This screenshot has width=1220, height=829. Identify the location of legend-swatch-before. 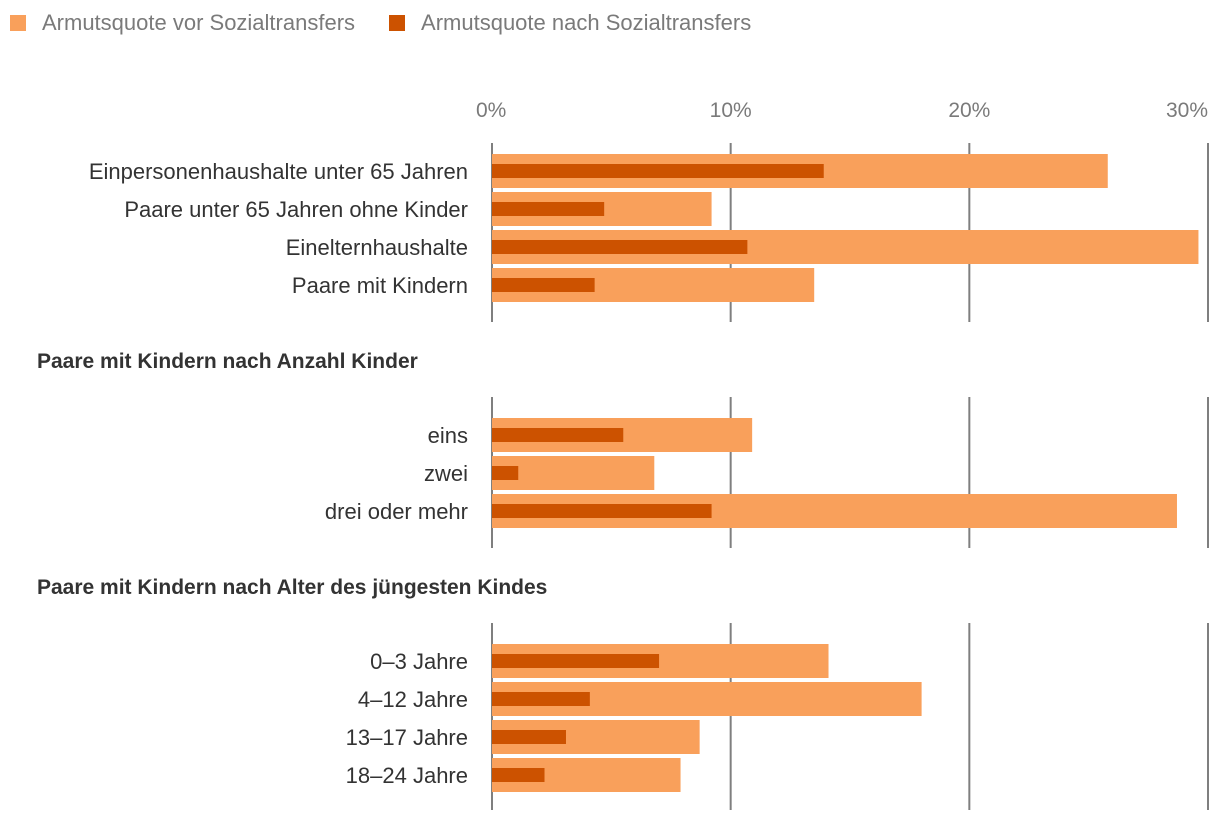
(18, 23).